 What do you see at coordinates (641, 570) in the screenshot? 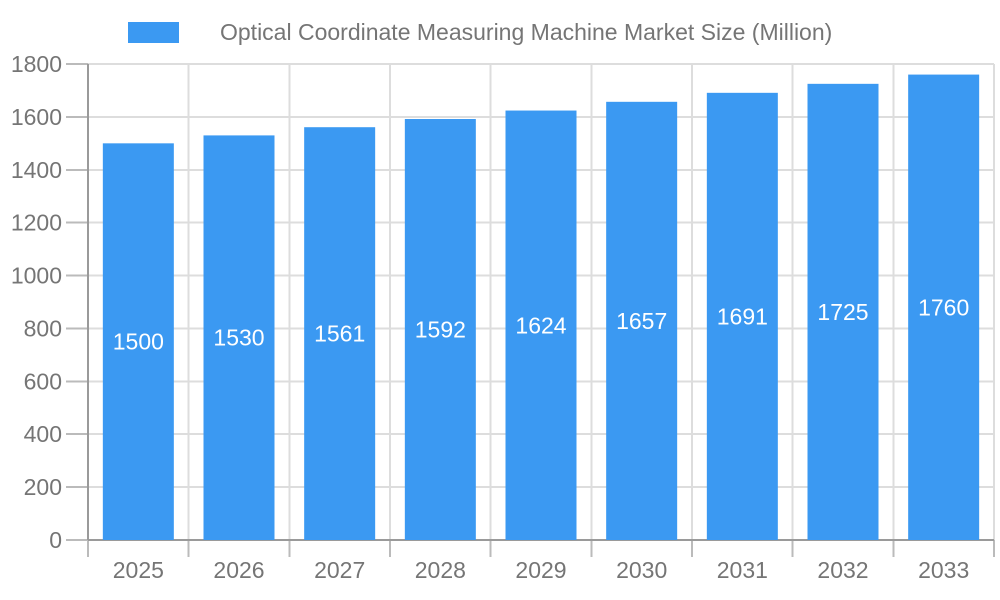
I see `x-axis-tick-label: 2030` at bounding box center [641, 570].